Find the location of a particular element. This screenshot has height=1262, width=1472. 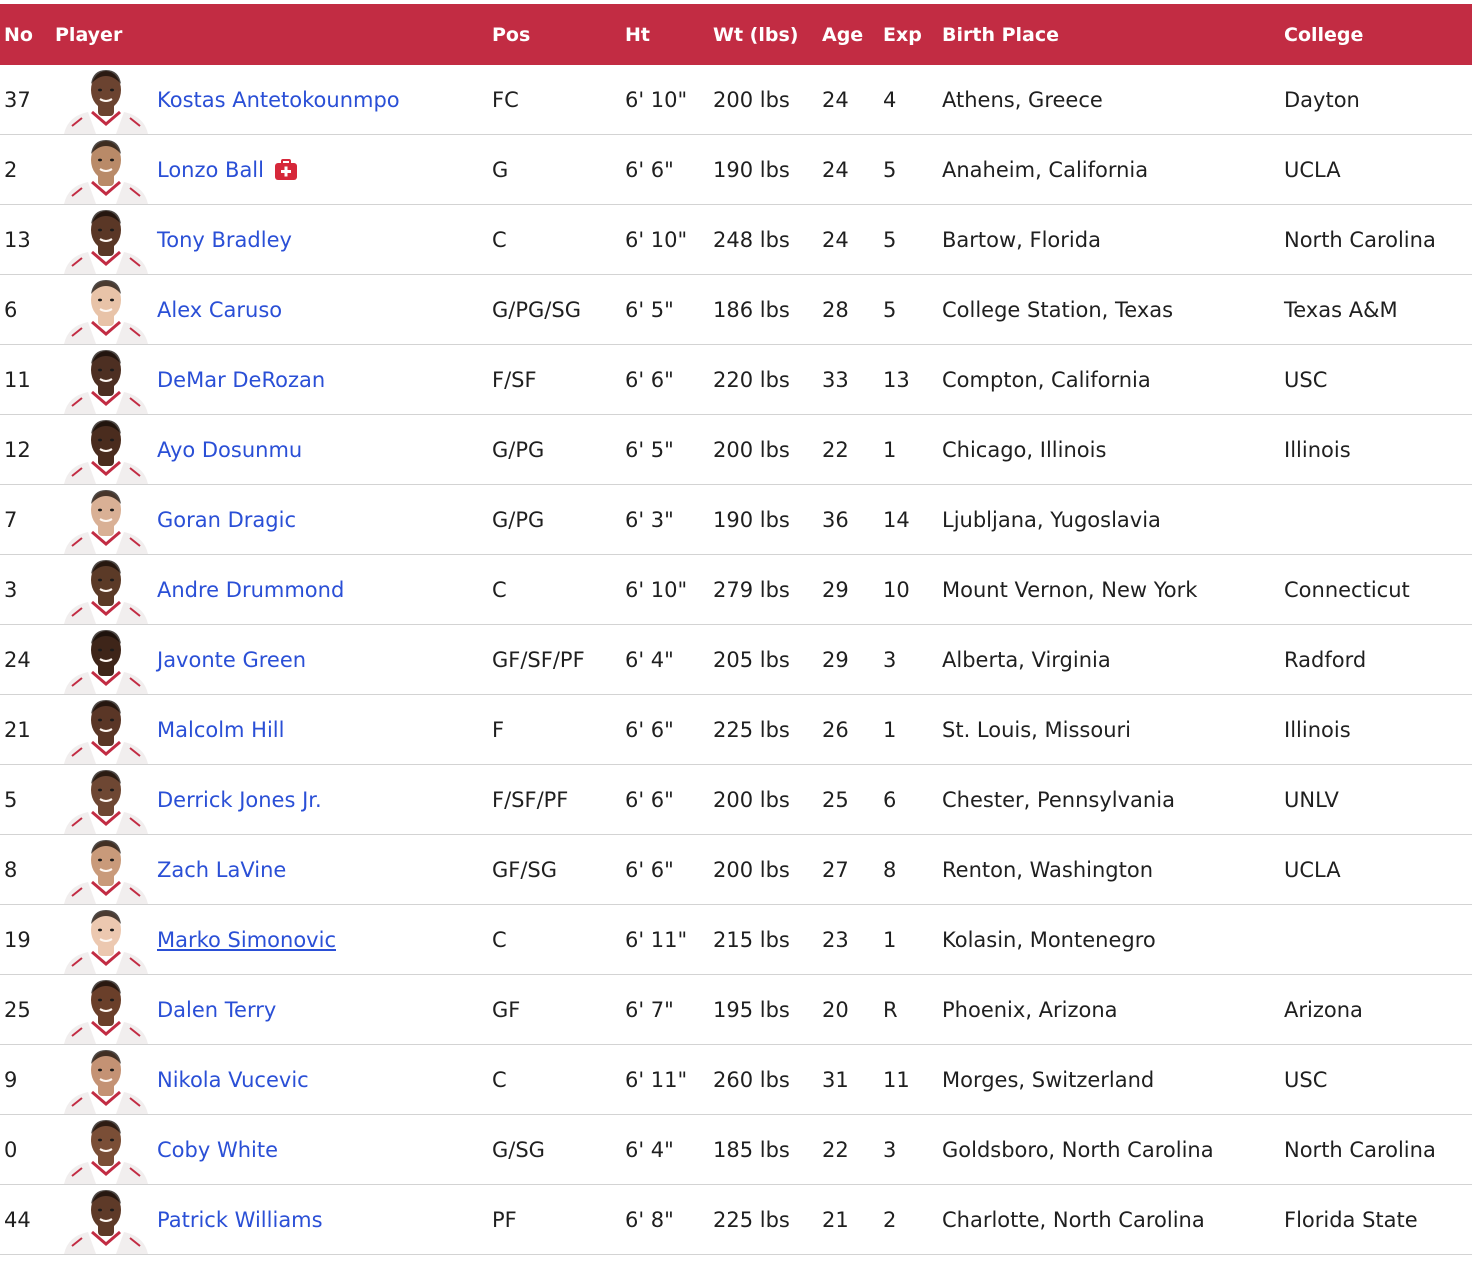

player-position: F/SF is located at coordinates (514, 379).